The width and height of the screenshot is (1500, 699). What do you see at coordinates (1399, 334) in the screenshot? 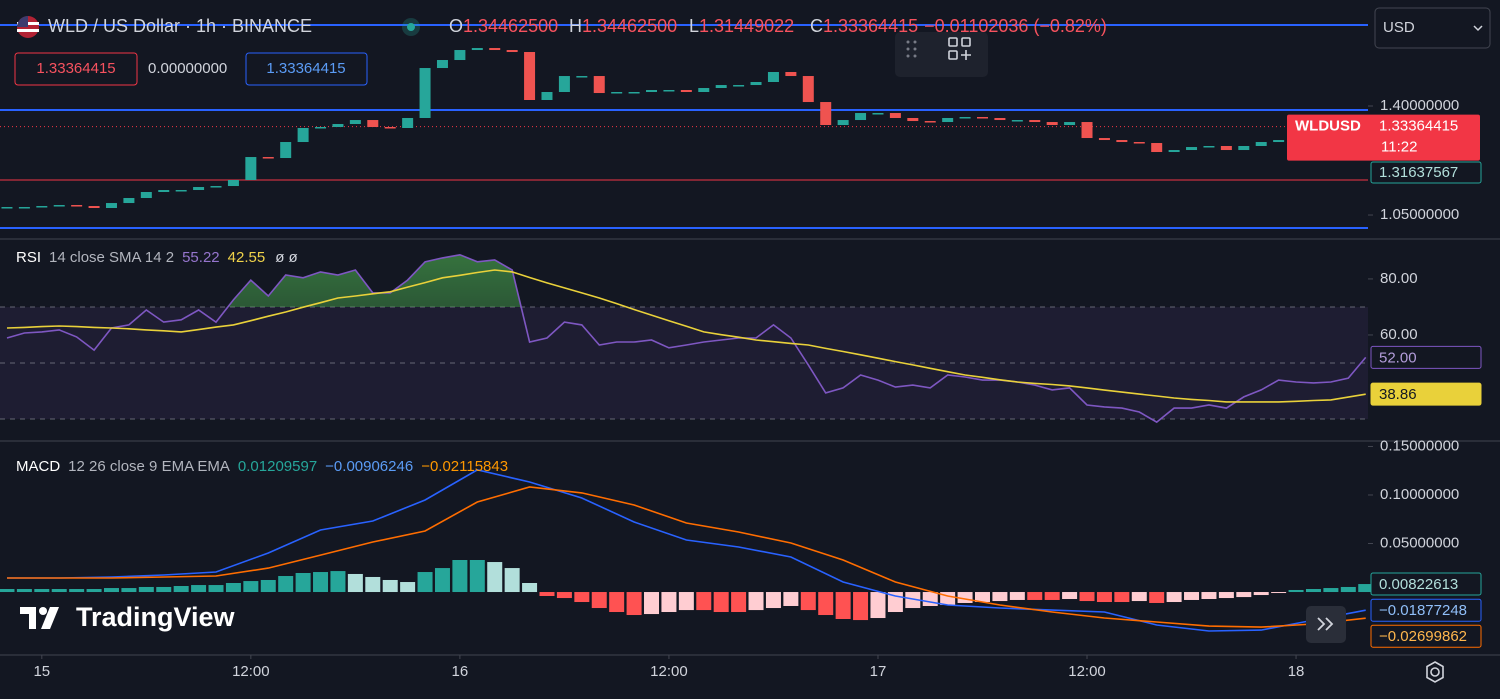
I see `y-tick-label: 60.00` at bounding box center [1399, 334].